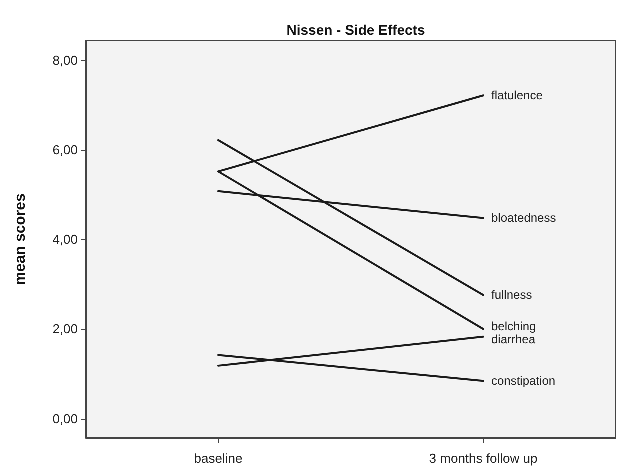 Image resolution: width=622 pixels, height=471 pixels. Describe the element at coordinates (483, 458) in the screenshot. I see `x-tick-label: 3 months follow up` at that location.